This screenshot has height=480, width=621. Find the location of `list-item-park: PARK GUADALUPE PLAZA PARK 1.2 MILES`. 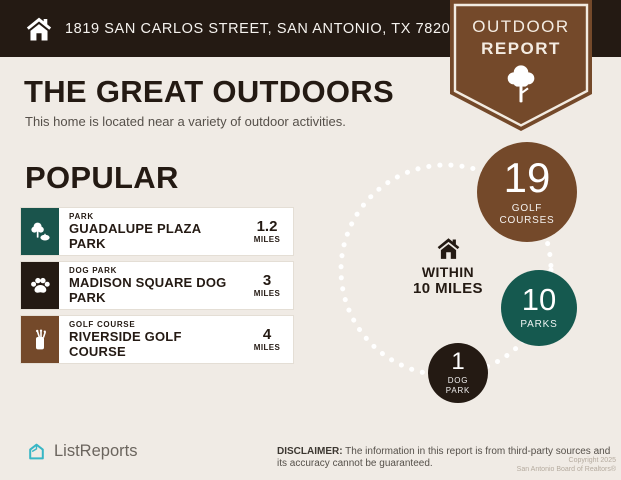

list-item-park: PARK GUADALUPE PLAZA PARK 1.2 MILES is located at coordinates (157, 232).